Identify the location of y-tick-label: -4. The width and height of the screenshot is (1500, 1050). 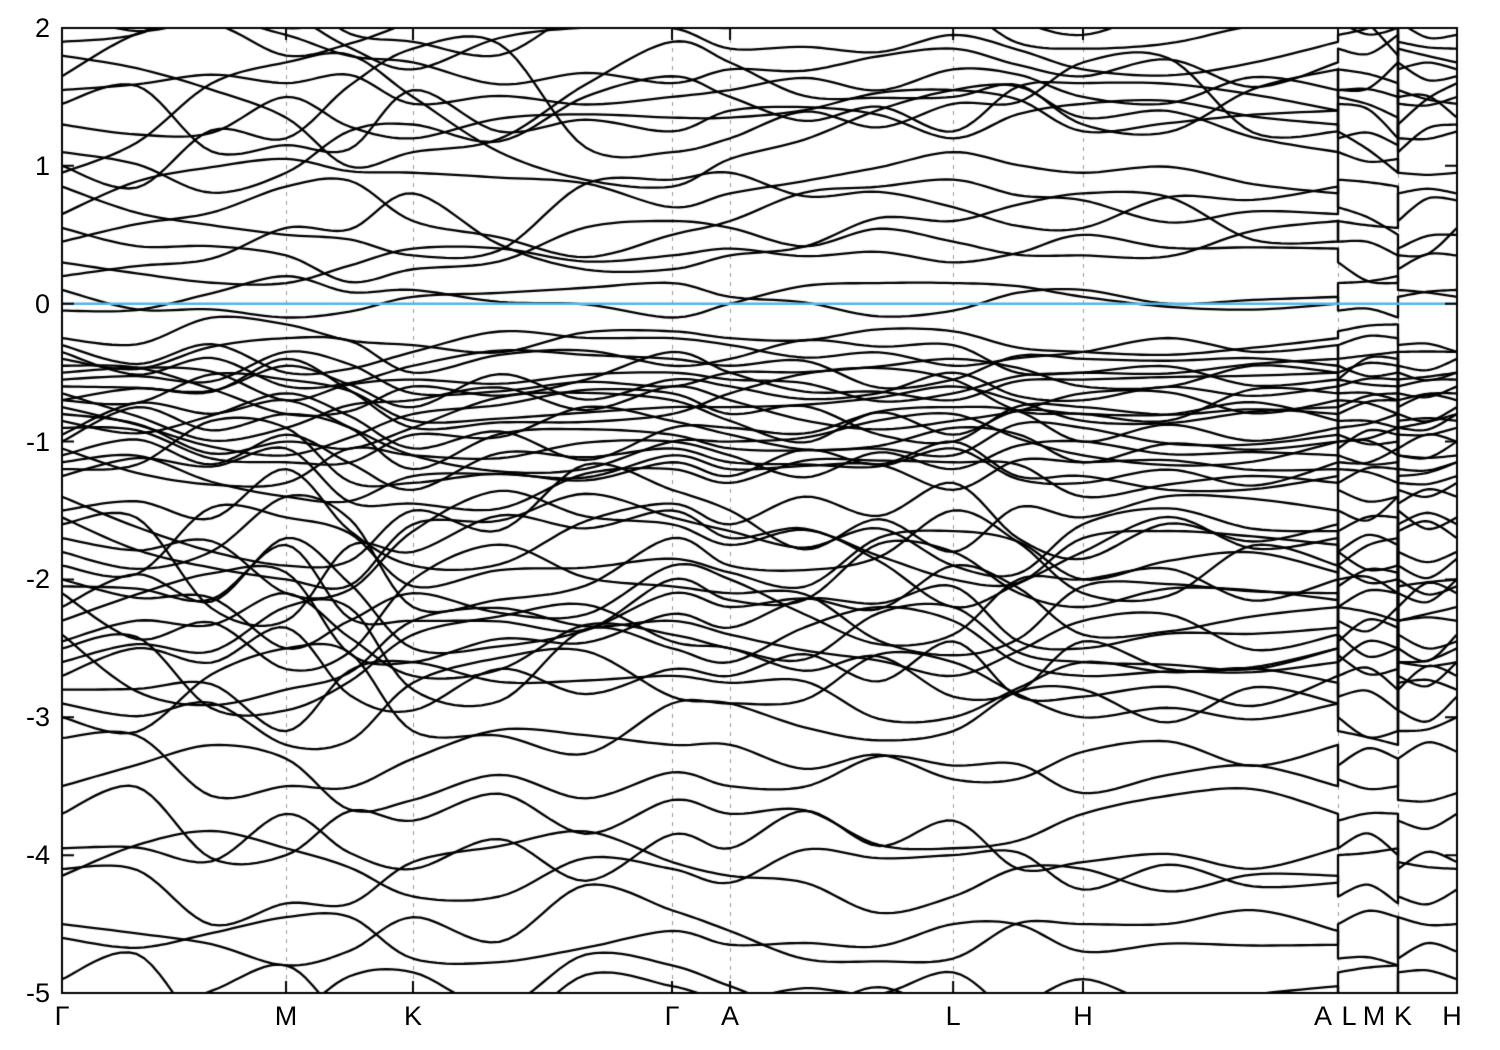
(37, 855).